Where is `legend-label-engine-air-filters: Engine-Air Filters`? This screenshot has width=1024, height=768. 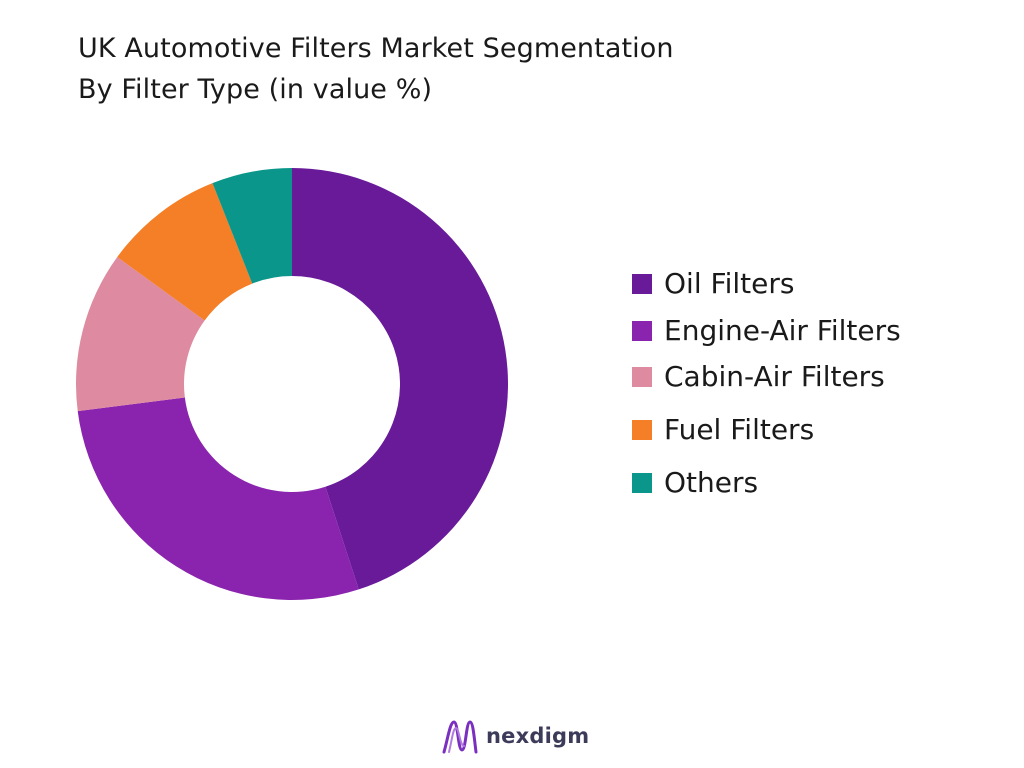 legend-label-engine-air-filters: Engine-Air Filters is located at coordinates (782, 330).